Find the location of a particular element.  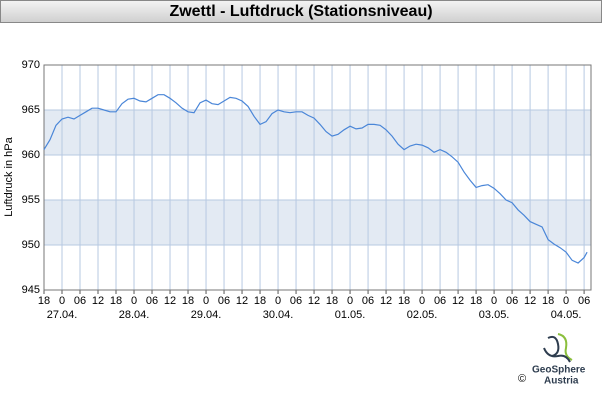

chart-title: Zwettl - Luftdruck (Stationsniveau) is located at coordinates (300, 11).